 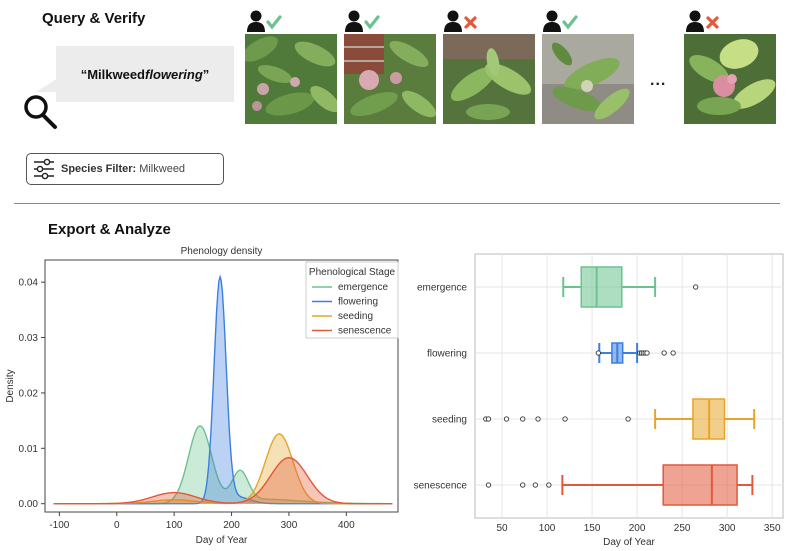 I want to click on section-title-query: Query & Verify, so click(x=94, y=18).